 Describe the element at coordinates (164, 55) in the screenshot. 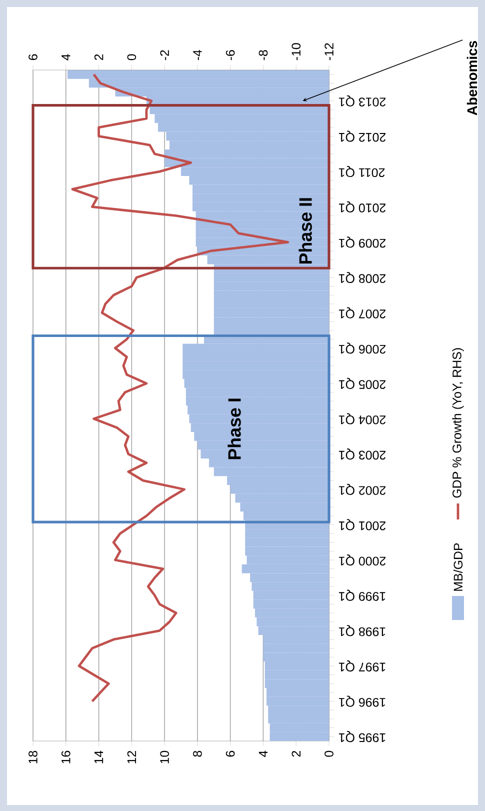

I see `x2-tick-label: -2` at that location.